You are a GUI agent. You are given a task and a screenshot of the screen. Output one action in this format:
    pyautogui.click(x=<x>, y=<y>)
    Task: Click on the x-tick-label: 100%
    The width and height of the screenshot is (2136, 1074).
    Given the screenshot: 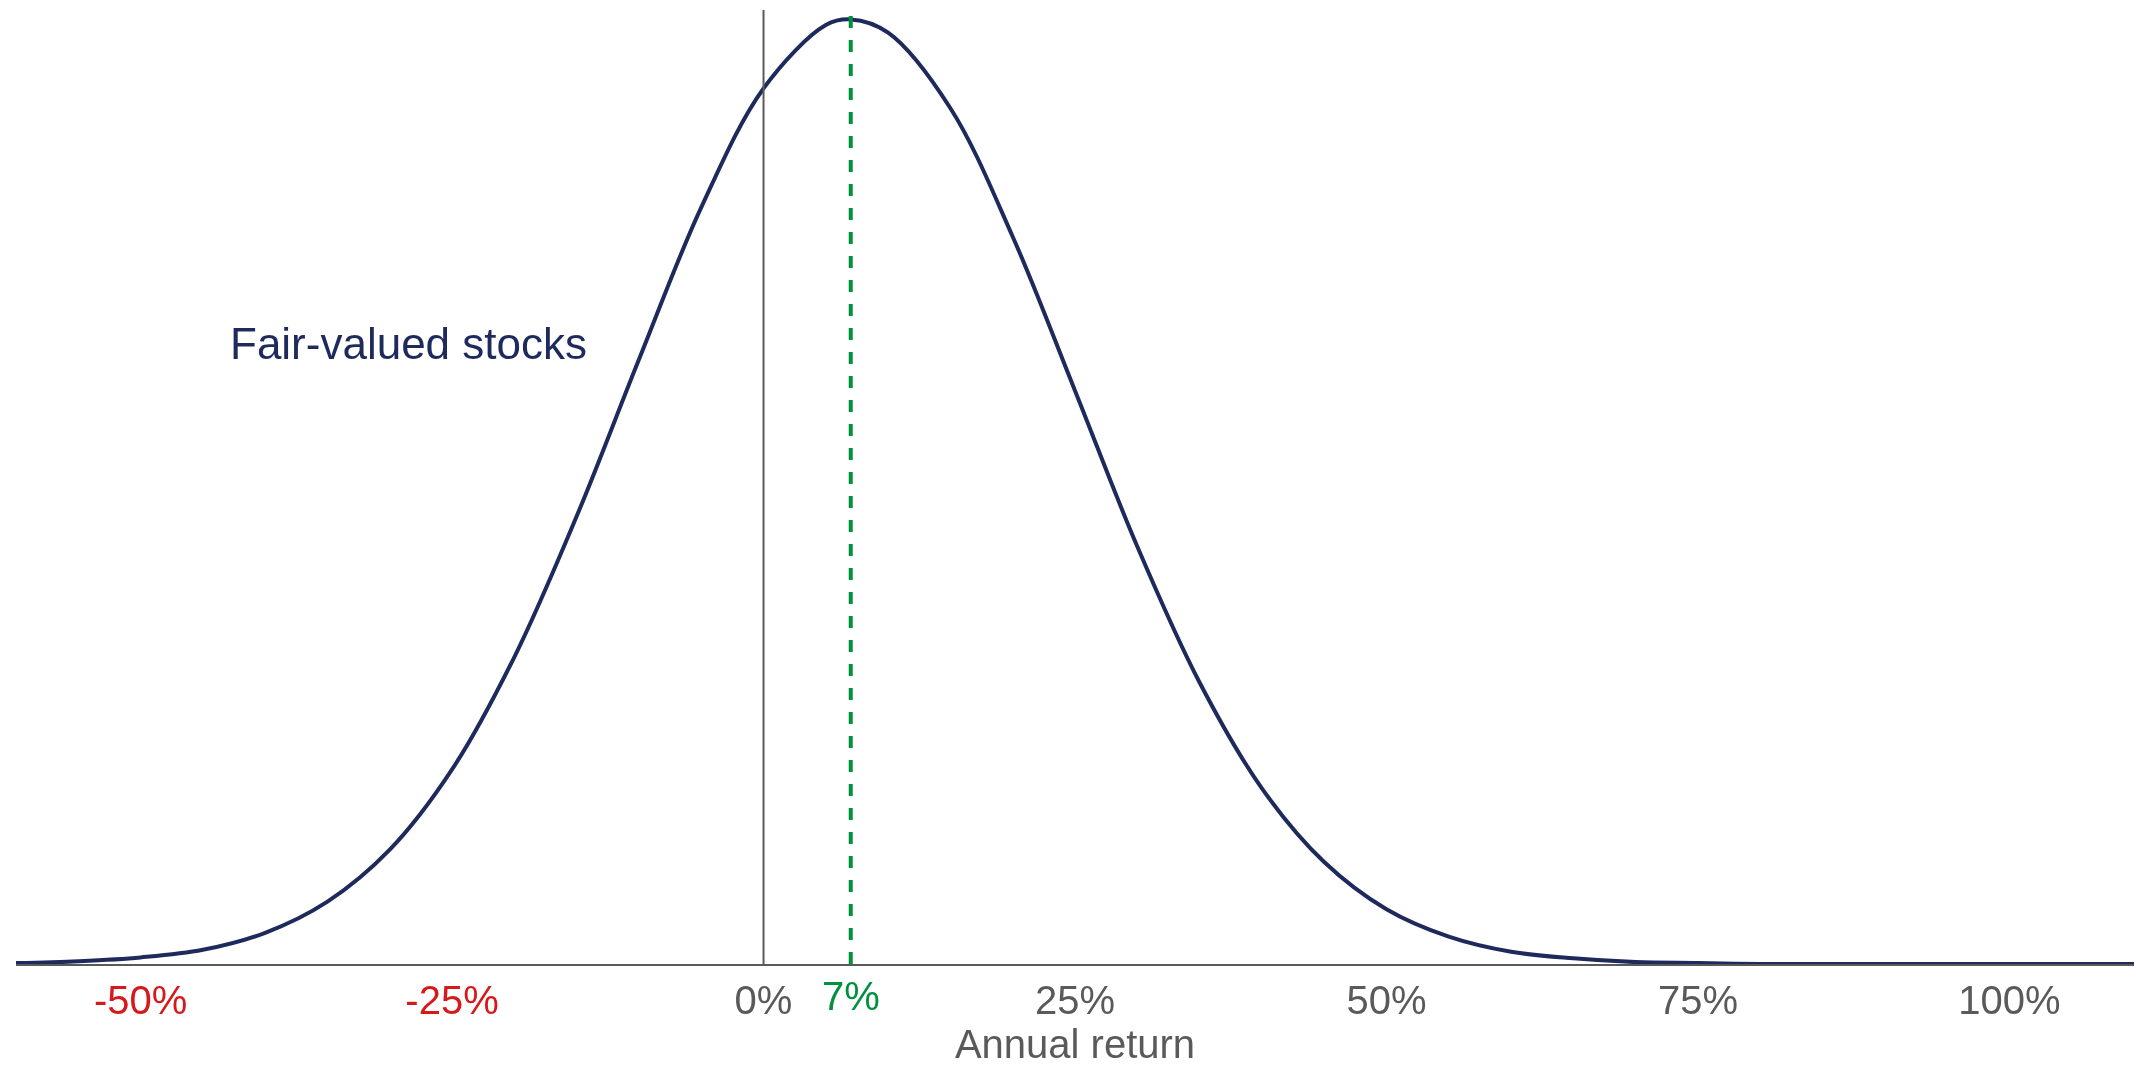 What is the action you would take?
    pyautogui.click(x=2009, y=1000)
    